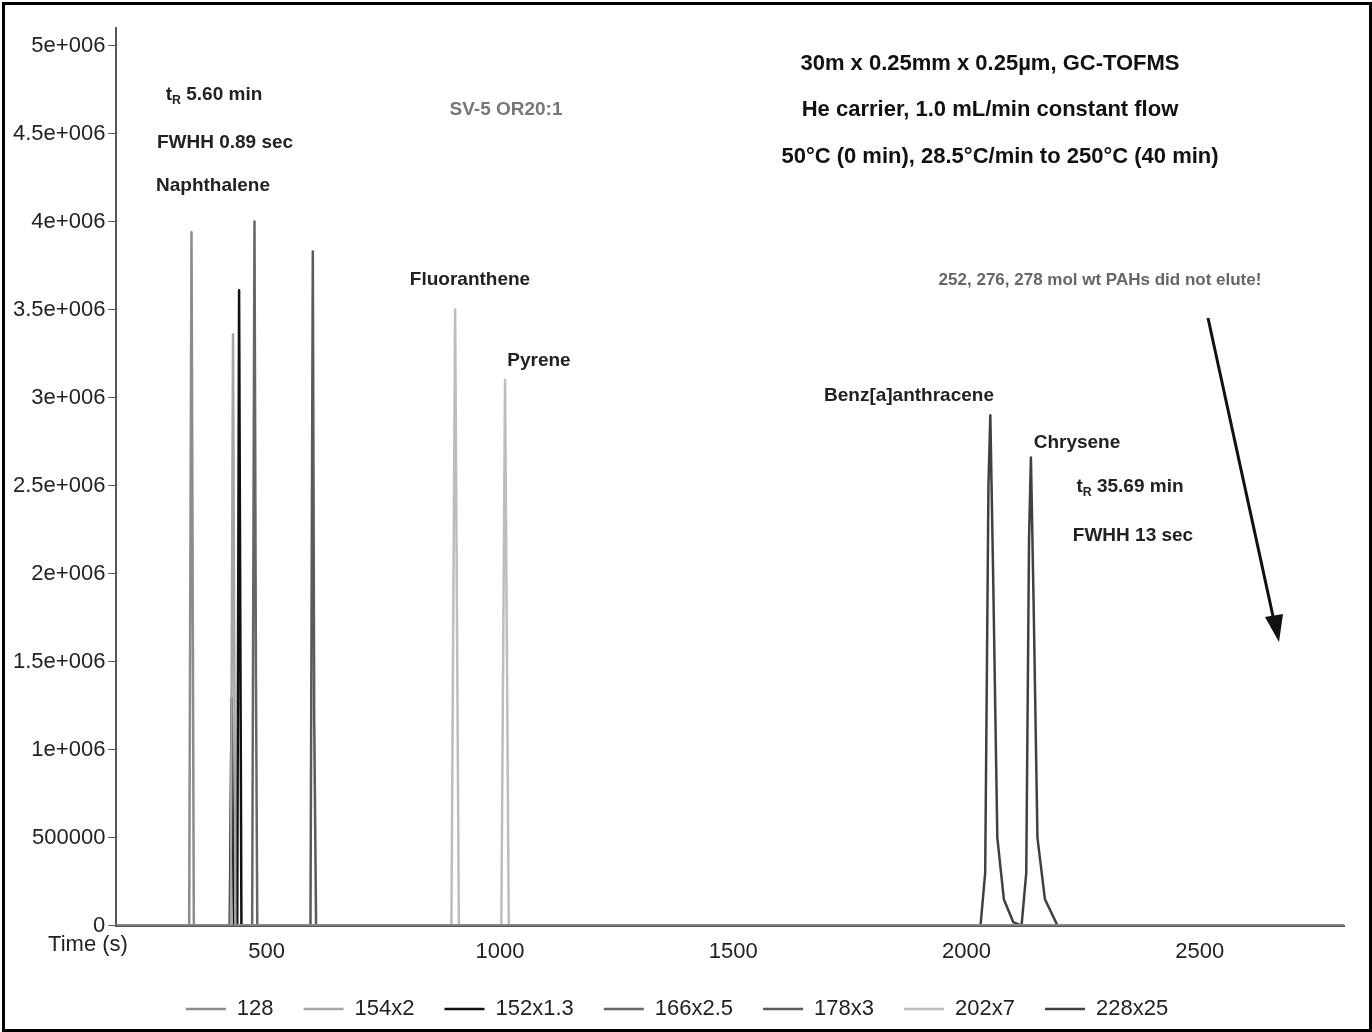 This screenshot has width=1372, height=1032. What do you see at coordinates (59, 132) in the screenshot?
I see `y-tick-label: 4.5e+006` at bounding box center [59, 132].